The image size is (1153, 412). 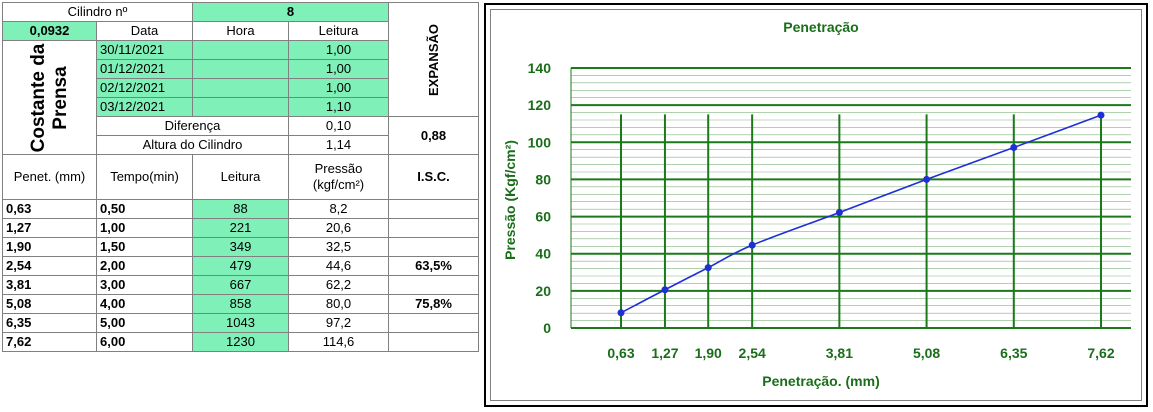 What do you see at coordinates (240, 228) in the screenshot?
I see `row-leitura: 221` at bounding box center [240, 228].